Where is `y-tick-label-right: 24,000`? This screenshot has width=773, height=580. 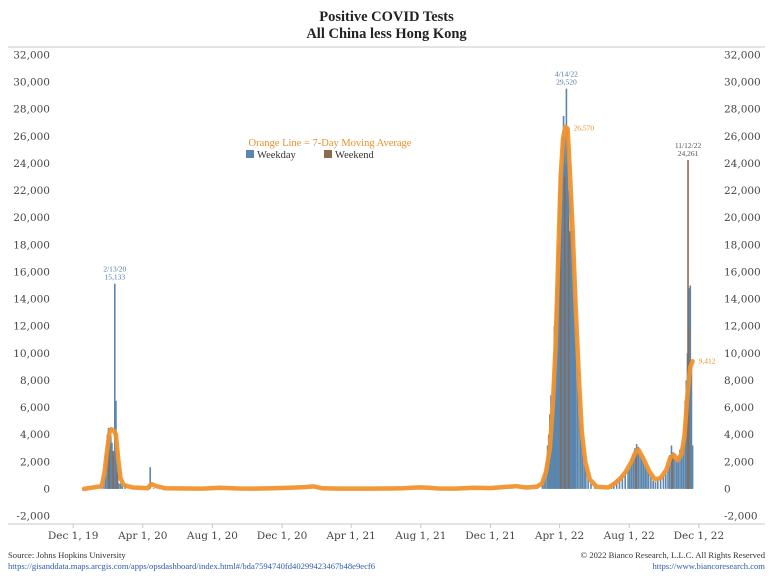
y-tick-label-right: 24,000 is located at coordinates (742, 164).